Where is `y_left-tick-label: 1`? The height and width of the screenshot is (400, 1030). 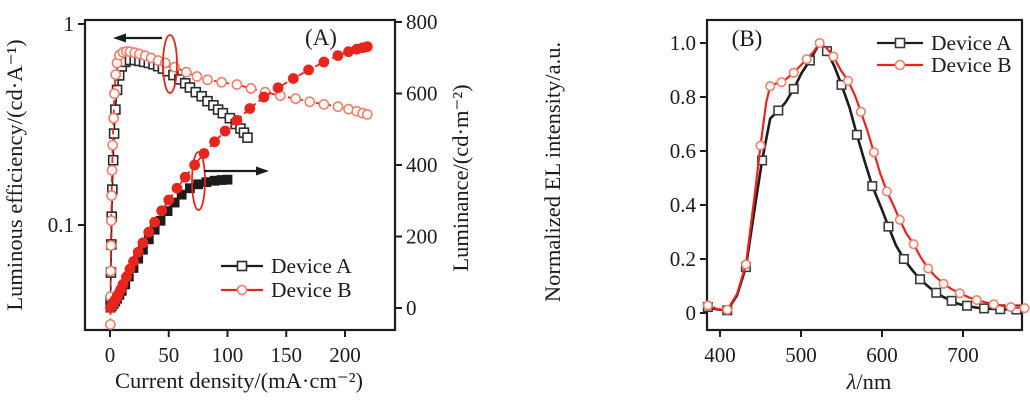 y_left-tick-label: 1 is located at coordinates (69, 24).